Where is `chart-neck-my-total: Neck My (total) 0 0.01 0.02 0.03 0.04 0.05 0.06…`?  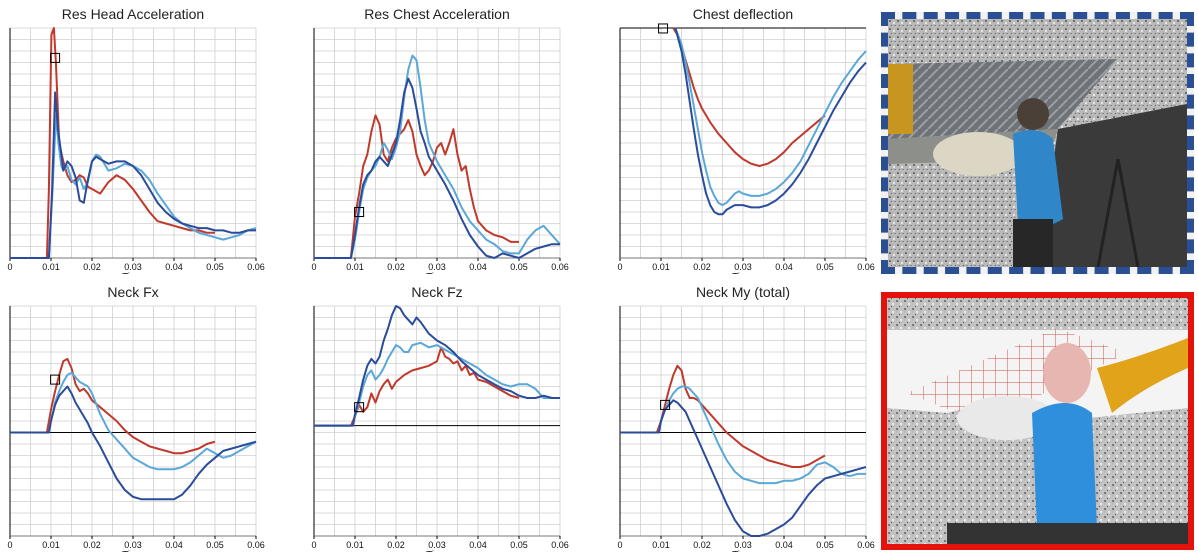 chart-neck-my-total: Neck My (total) 0 0.01 0.02 0.03 0.04 0.05 0.06… is located at coordinates (746, 418).